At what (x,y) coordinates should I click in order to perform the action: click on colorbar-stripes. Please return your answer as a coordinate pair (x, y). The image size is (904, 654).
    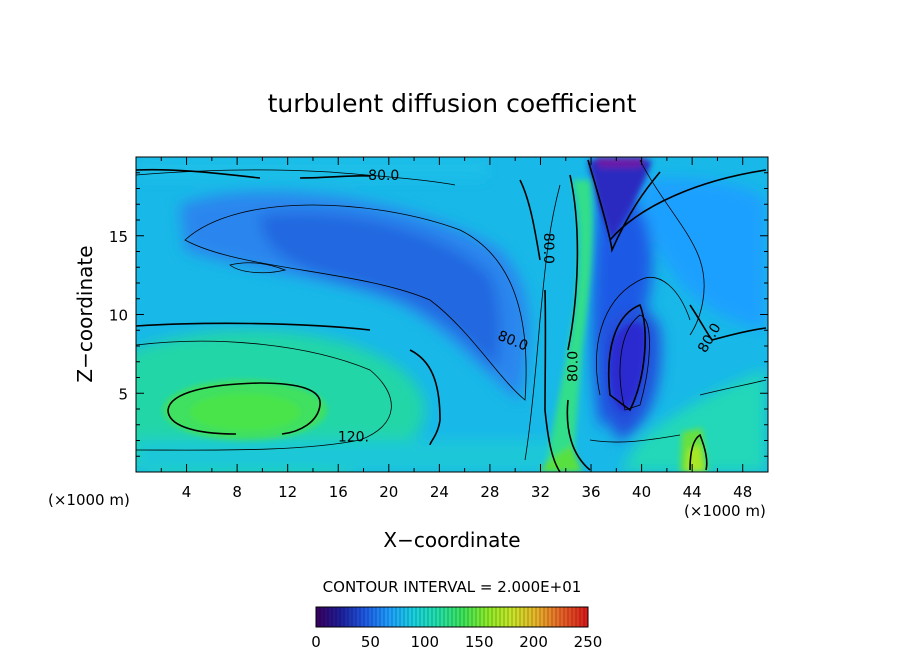
    Looking at the image, I should click on (452, 617).